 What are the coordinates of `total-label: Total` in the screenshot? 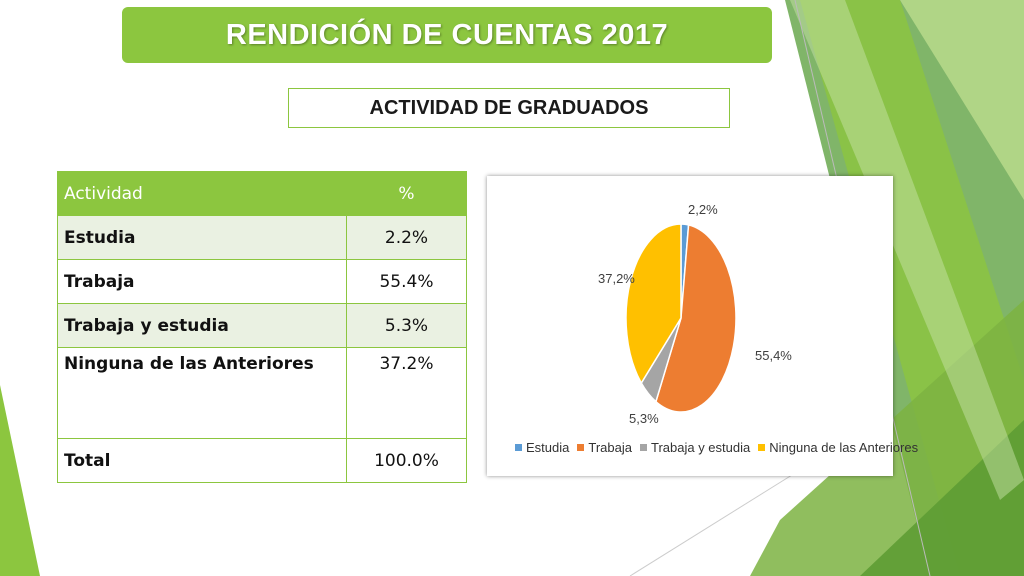 It's located at (202, 460).